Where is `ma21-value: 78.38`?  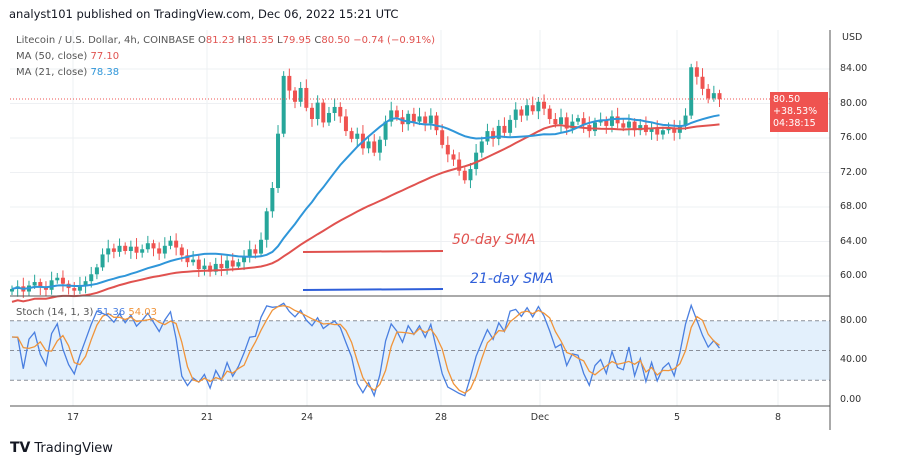
ma21-value: 78.38 is located at coordinates (105, 72).